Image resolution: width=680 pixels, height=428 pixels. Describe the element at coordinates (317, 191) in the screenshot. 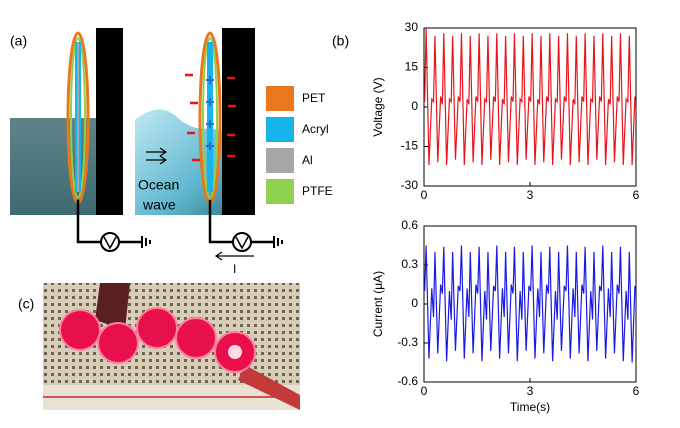

I see `legend-label: PTFE` at that location.